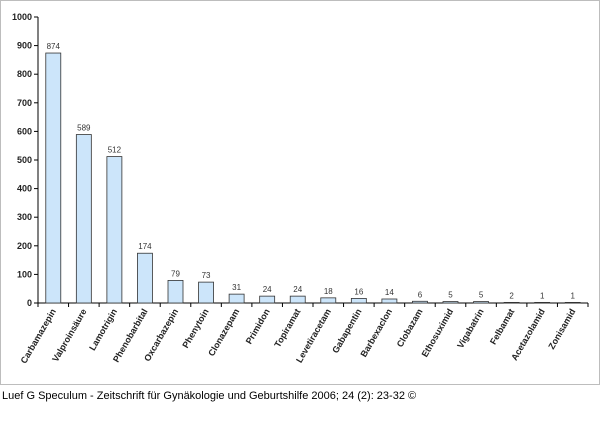 The height and width of the screenshot is (447, 600). I want to click on y-tick-label: 800, so click(24, 74).